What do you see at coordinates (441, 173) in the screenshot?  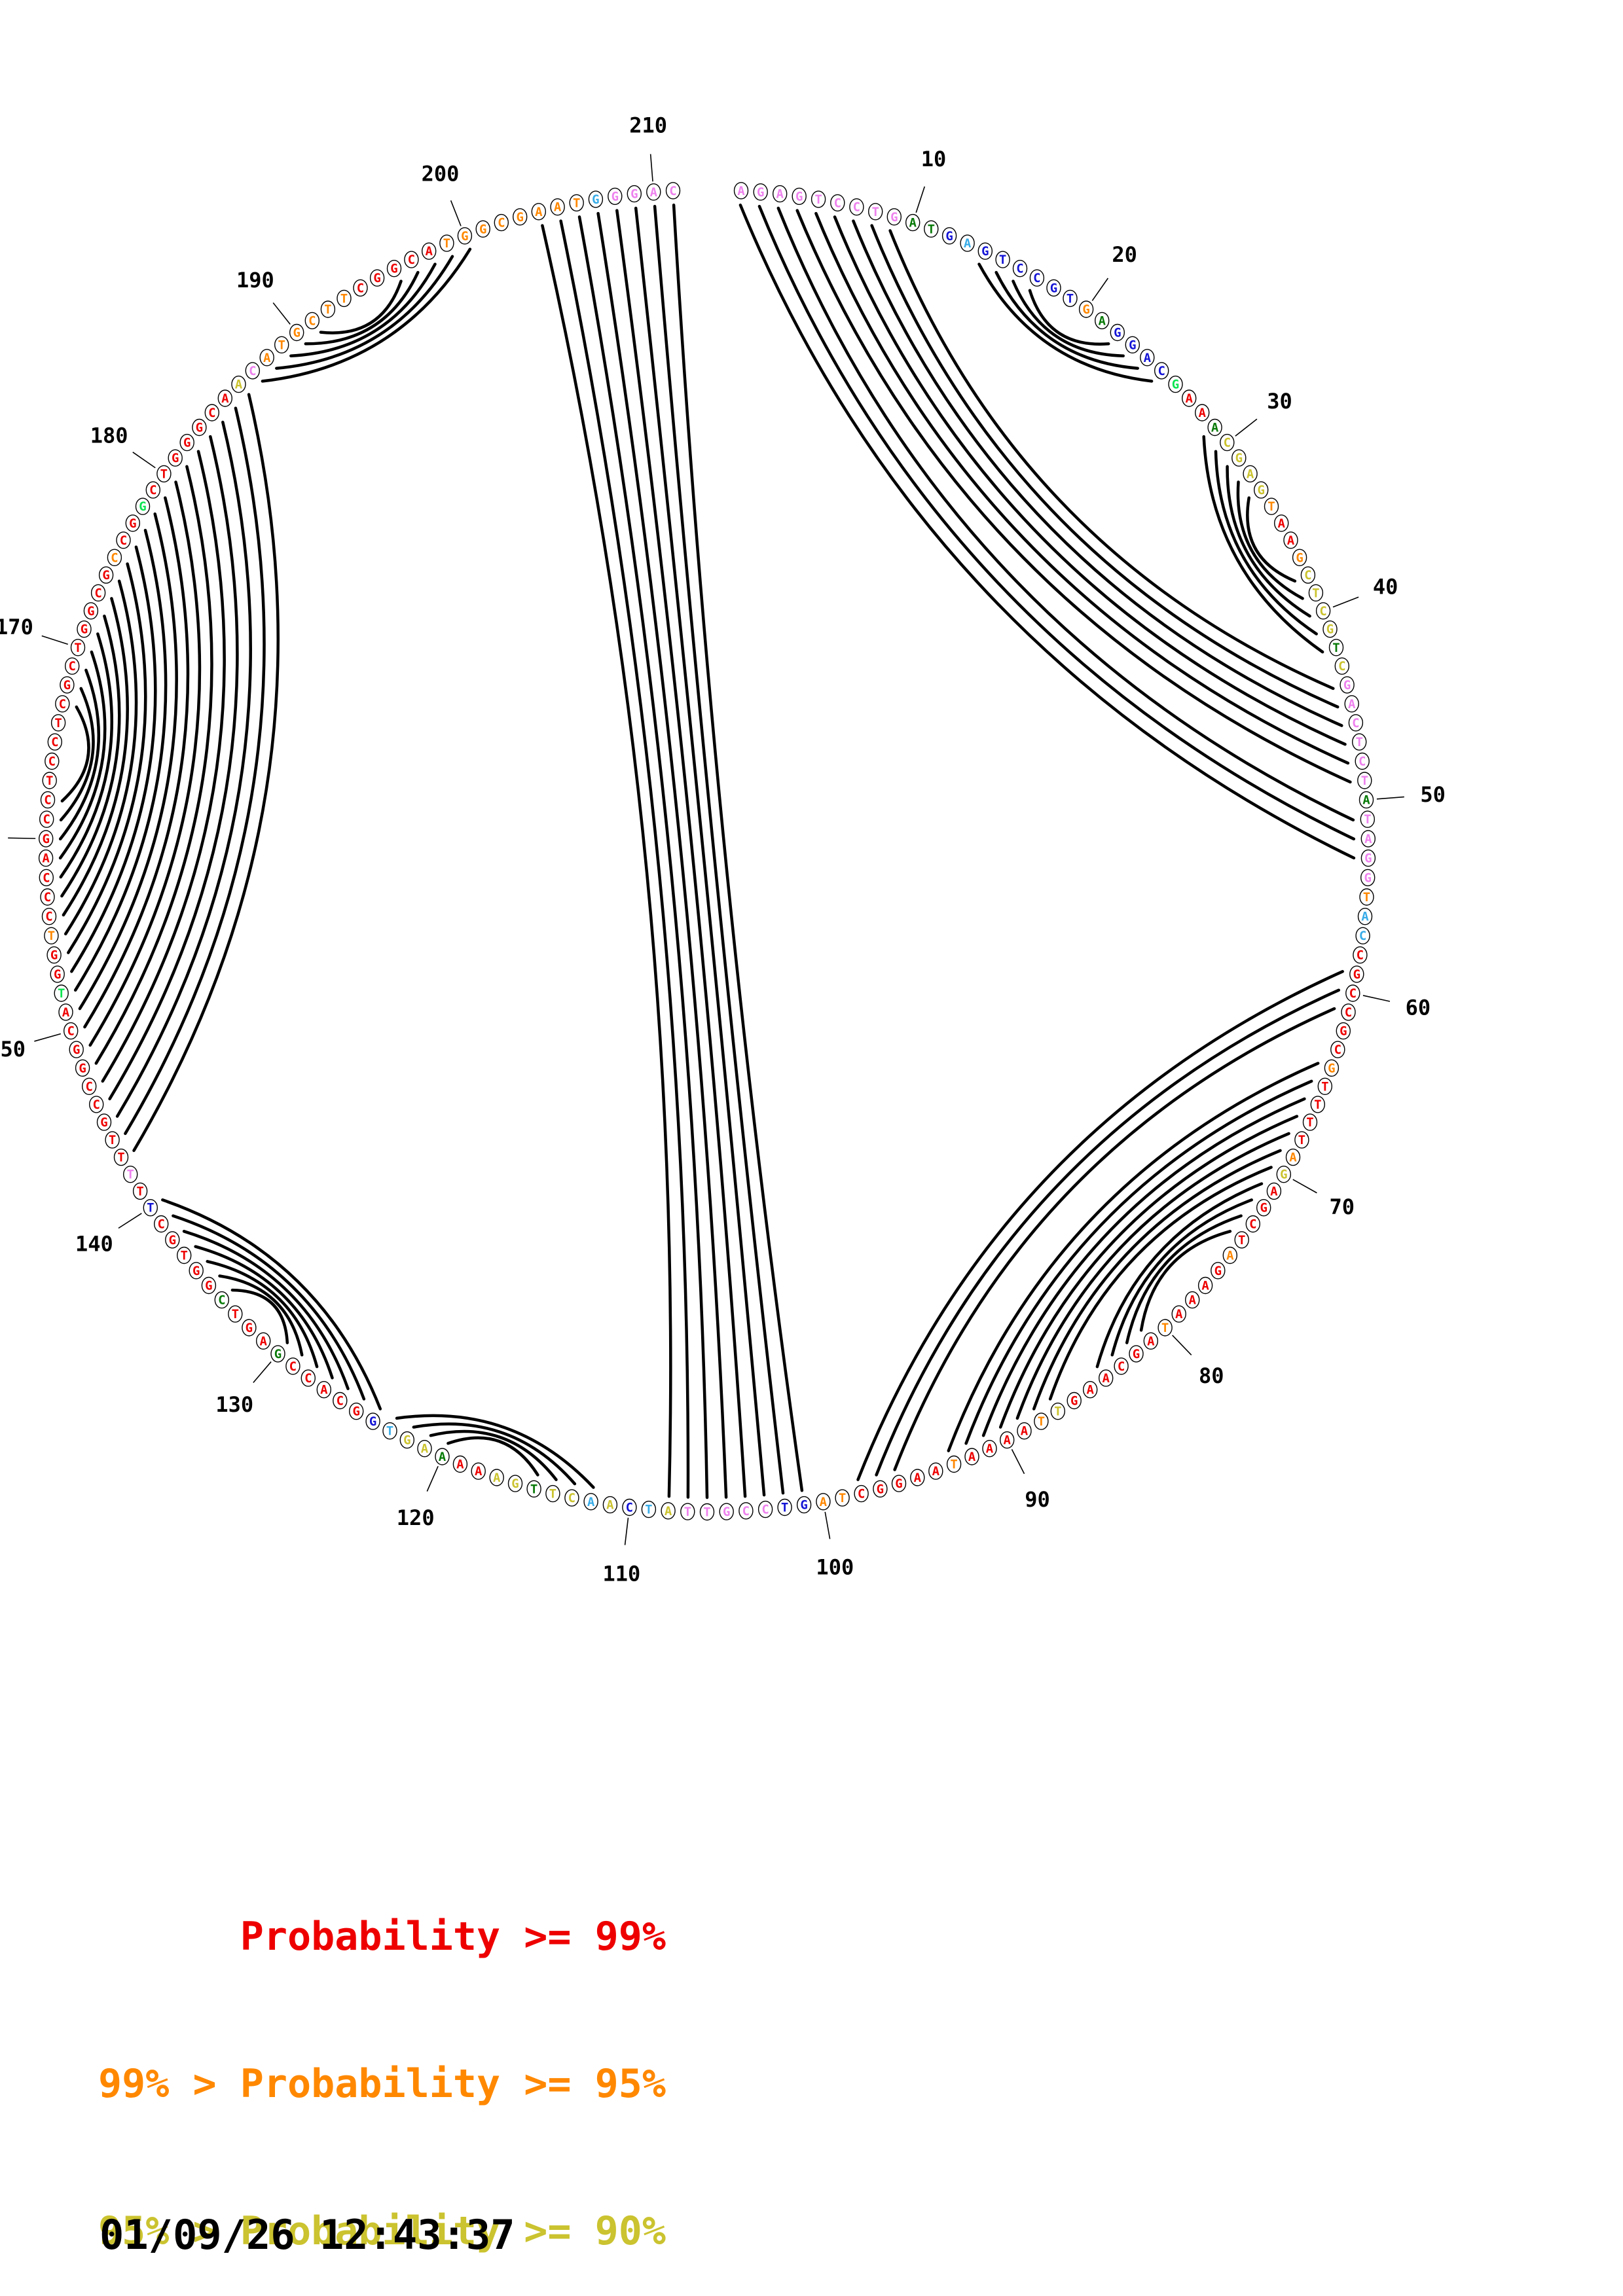 I see `tick-label: 200` at bounding box center [441, 173].